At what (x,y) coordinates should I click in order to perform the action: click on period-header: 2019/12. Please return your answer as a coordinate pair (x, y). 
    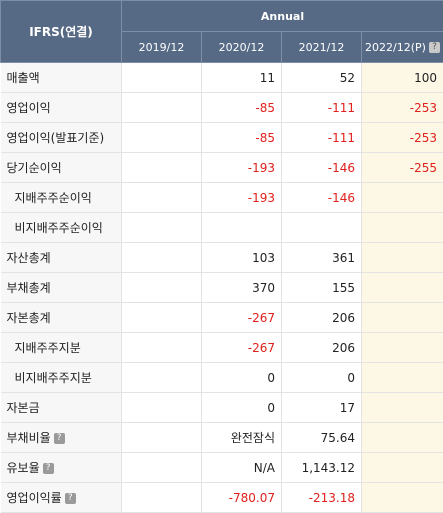
    Looking at the image, I should click on (162, 47).